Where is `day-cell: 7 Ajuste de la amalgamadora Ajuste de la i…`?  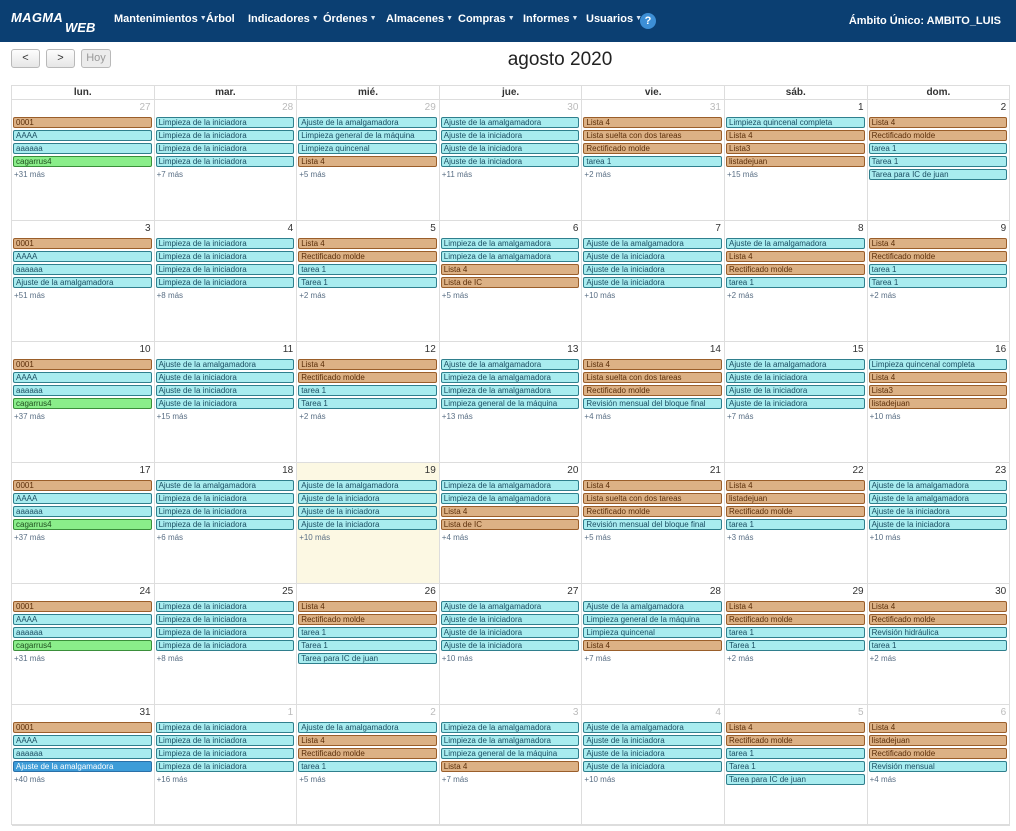 day-cell: 7 Ajuste de la amalgamadora Ajuste de la i… is located at coordinates (653, 281).